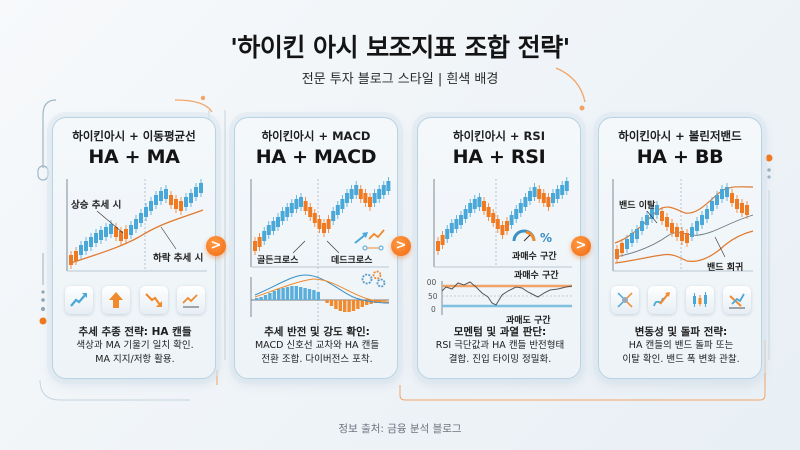  Describe the element at coordinates (524, 235) in the screenshot. I see `gauge-icon` at that location.